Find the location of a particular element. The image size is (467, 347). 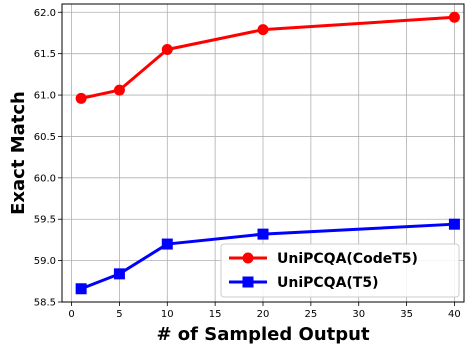

y-tick-label: 60.5 is located at coordinates (45, 137).